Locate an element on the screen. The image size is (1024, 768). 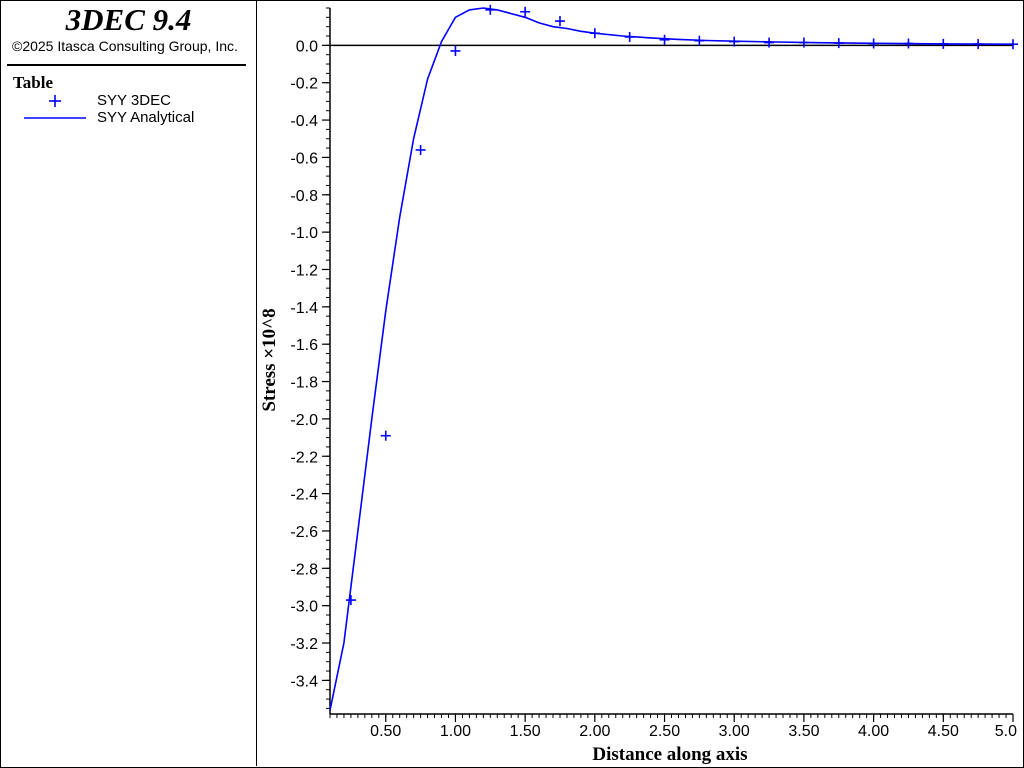
legend-item-syy-analytical: SYY Analytical is located at coordinates (126, 118).